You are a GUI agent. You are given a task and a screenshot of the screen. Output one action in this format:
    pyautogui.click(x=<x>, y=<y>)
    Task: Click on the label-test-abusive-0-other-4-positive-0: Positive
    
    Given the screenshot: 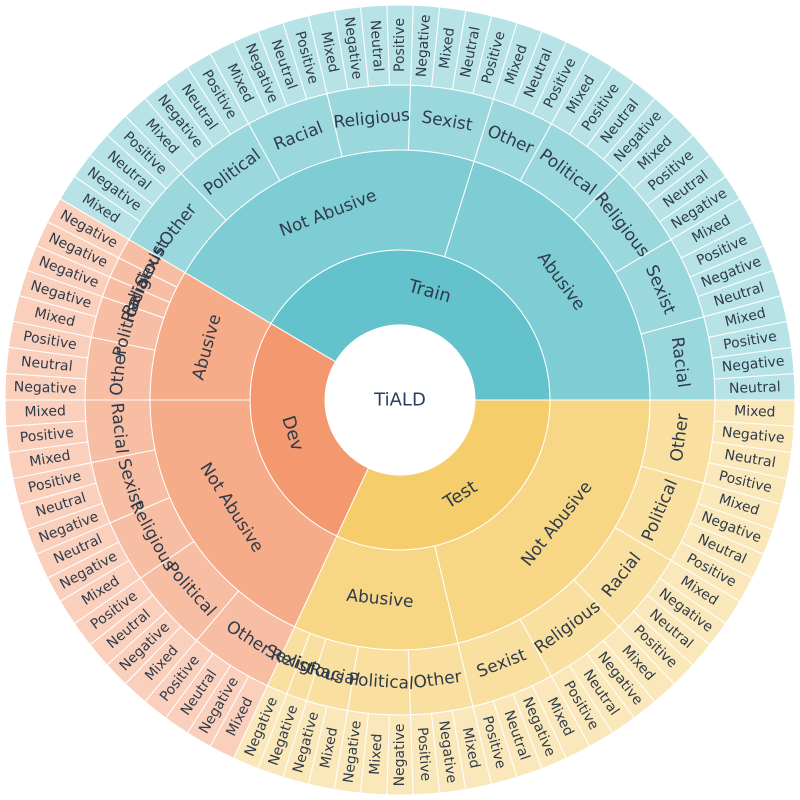 What is the action you would take?
    pyautogui.click(x=424, y=754)
    